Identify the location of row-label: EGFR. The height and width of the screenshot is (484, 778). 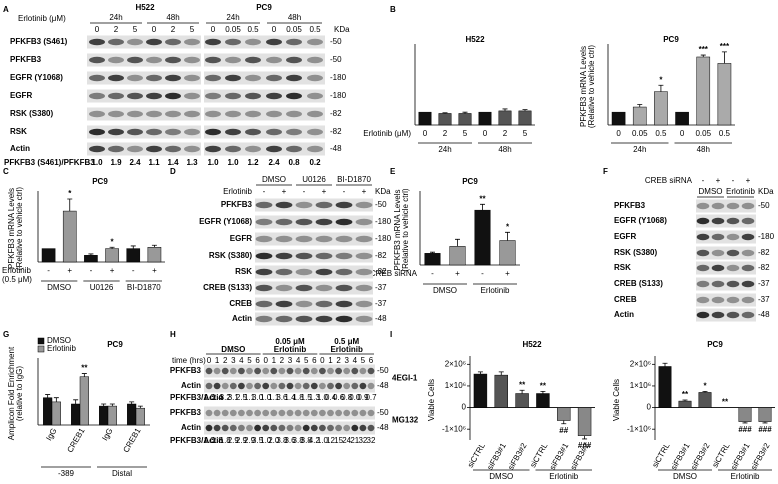
(625, 236).